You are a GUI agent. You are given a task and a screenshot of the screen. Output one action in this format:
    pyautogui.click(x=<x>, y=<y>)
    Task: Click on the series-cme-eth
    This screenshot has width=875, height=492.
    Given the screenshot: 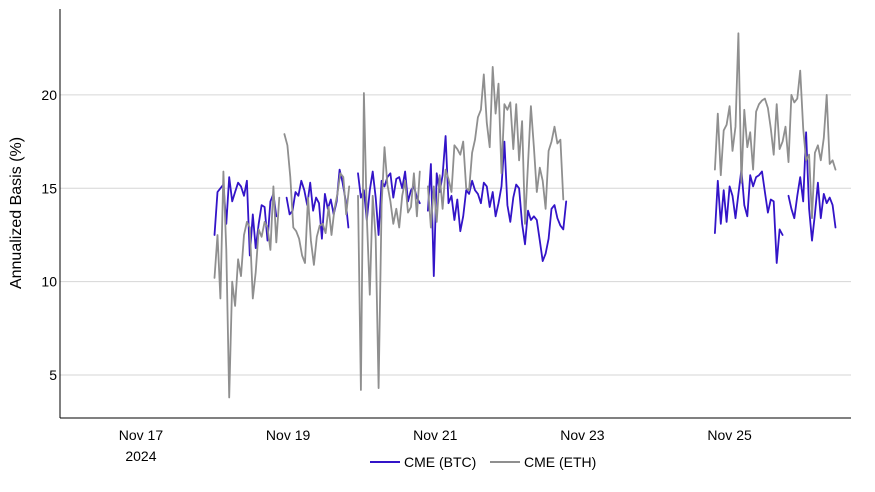 What is the action you would take?
    pyautogui.click(x=775, y=126)
    